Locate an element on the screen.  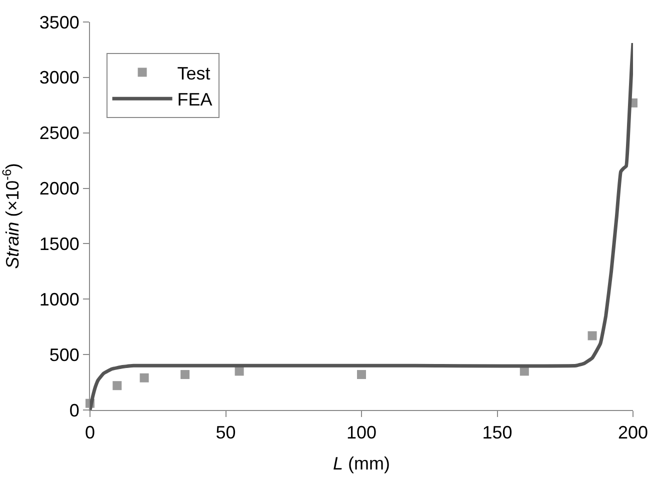
legend-label: FEA is located at coordinates (194, 100).